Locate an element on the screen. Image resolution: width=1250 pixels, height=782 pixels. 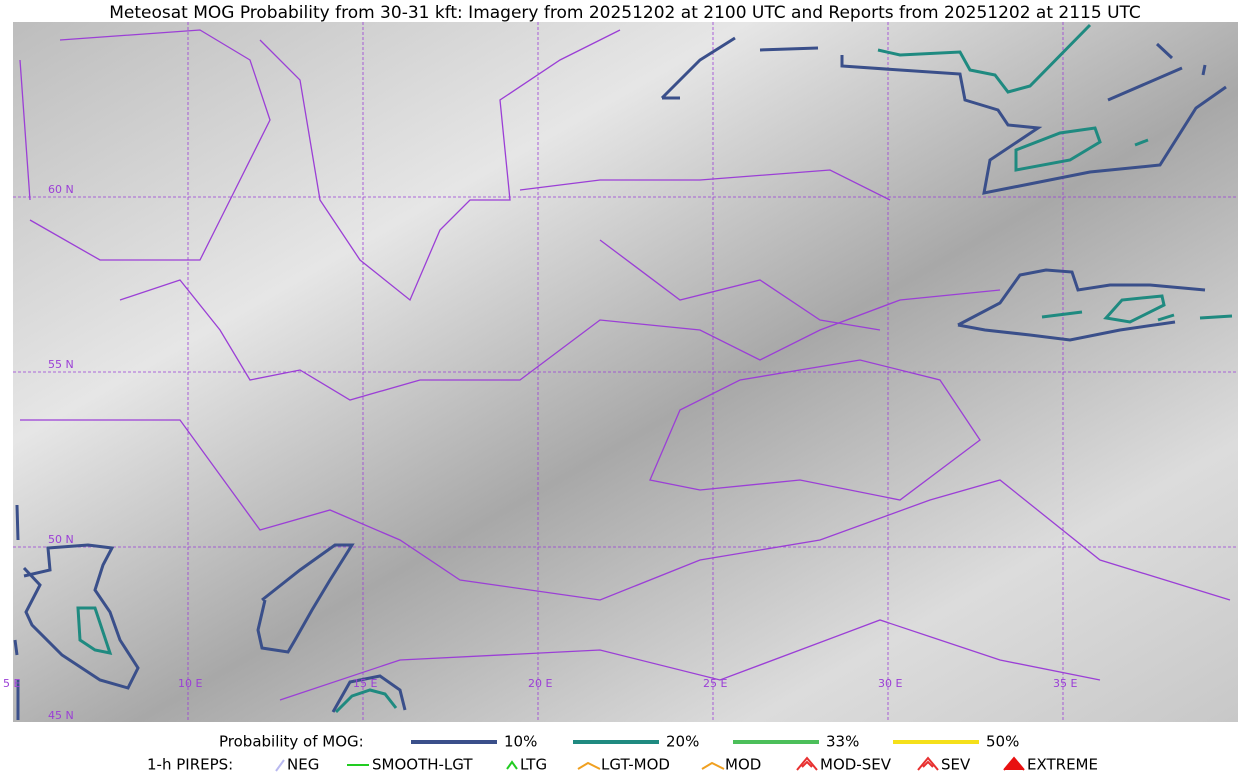
legend-label: 50% is located at coordinates (1002, 742).